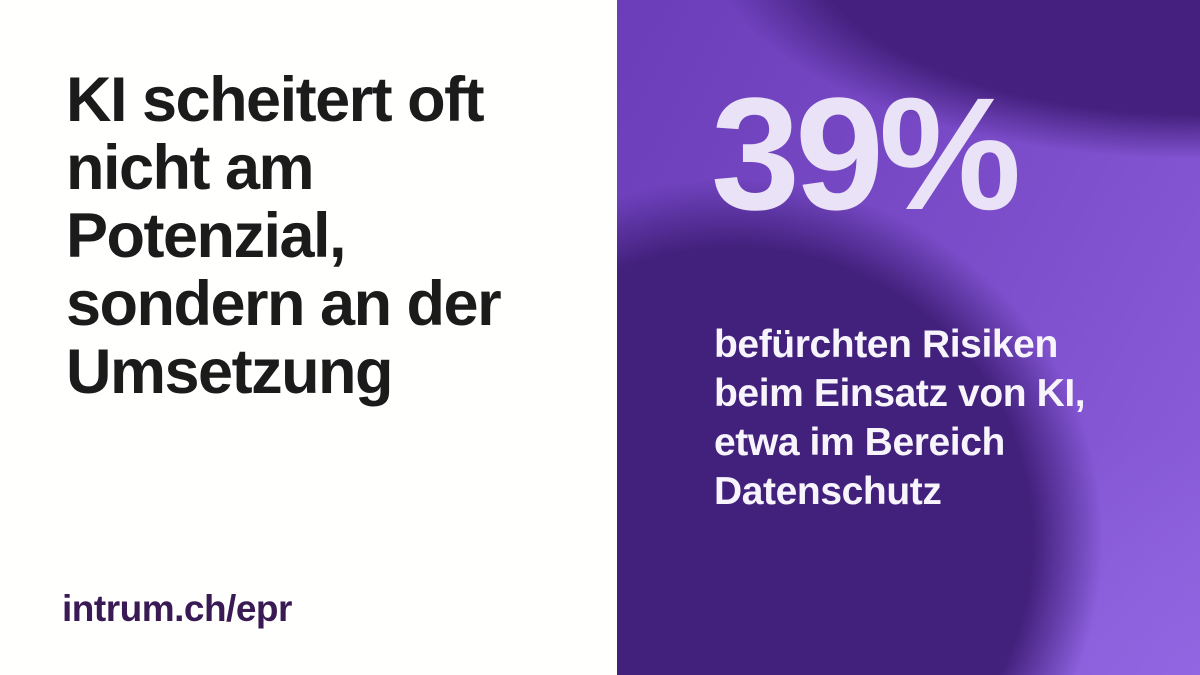 The image size is (1200, 675). I want to click on stat-value: 39%, so click(866, 153).